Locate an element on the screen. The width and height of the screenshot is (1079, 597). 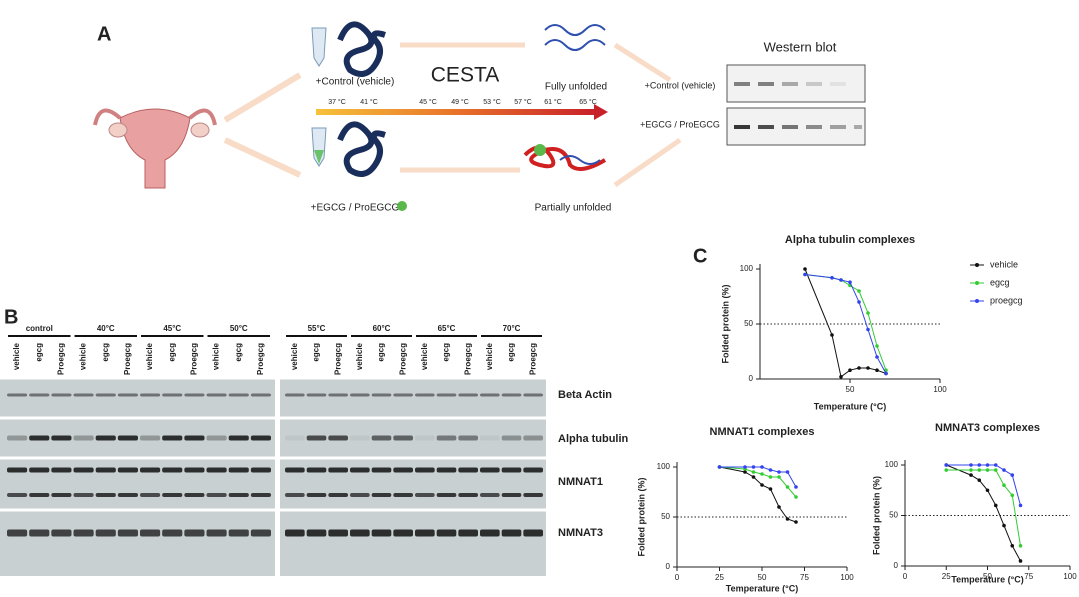
y-tick-label: 0 is located at coordinates (896, 565).